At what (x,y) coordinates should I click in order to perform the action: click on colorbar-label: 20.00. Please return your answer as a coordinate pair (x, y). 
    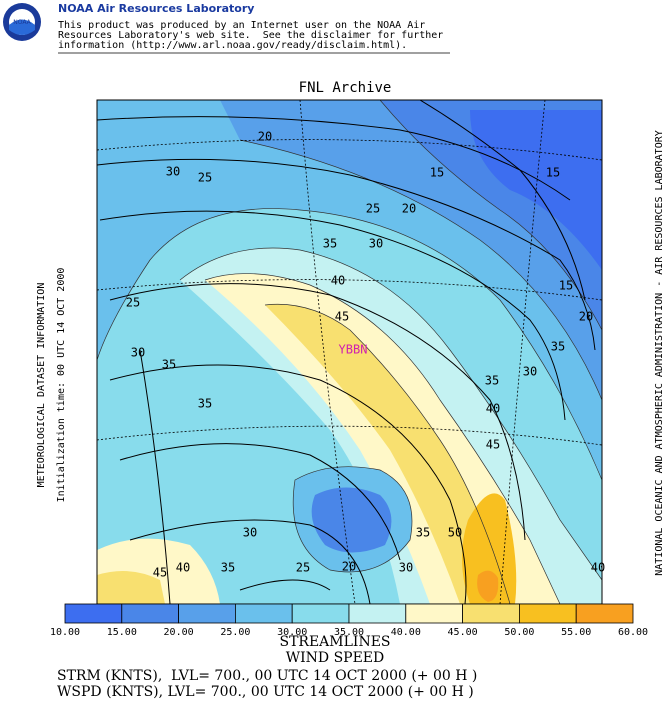
    Looking at the image, I should click on (179, 632).